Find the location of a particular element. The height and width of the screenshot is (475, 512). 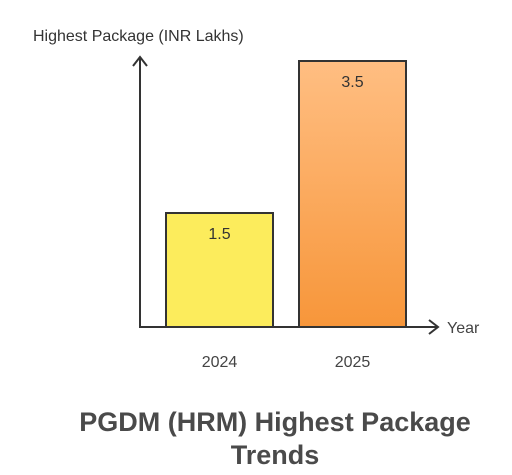

bar-2025 is located at coordinates (352, 194).